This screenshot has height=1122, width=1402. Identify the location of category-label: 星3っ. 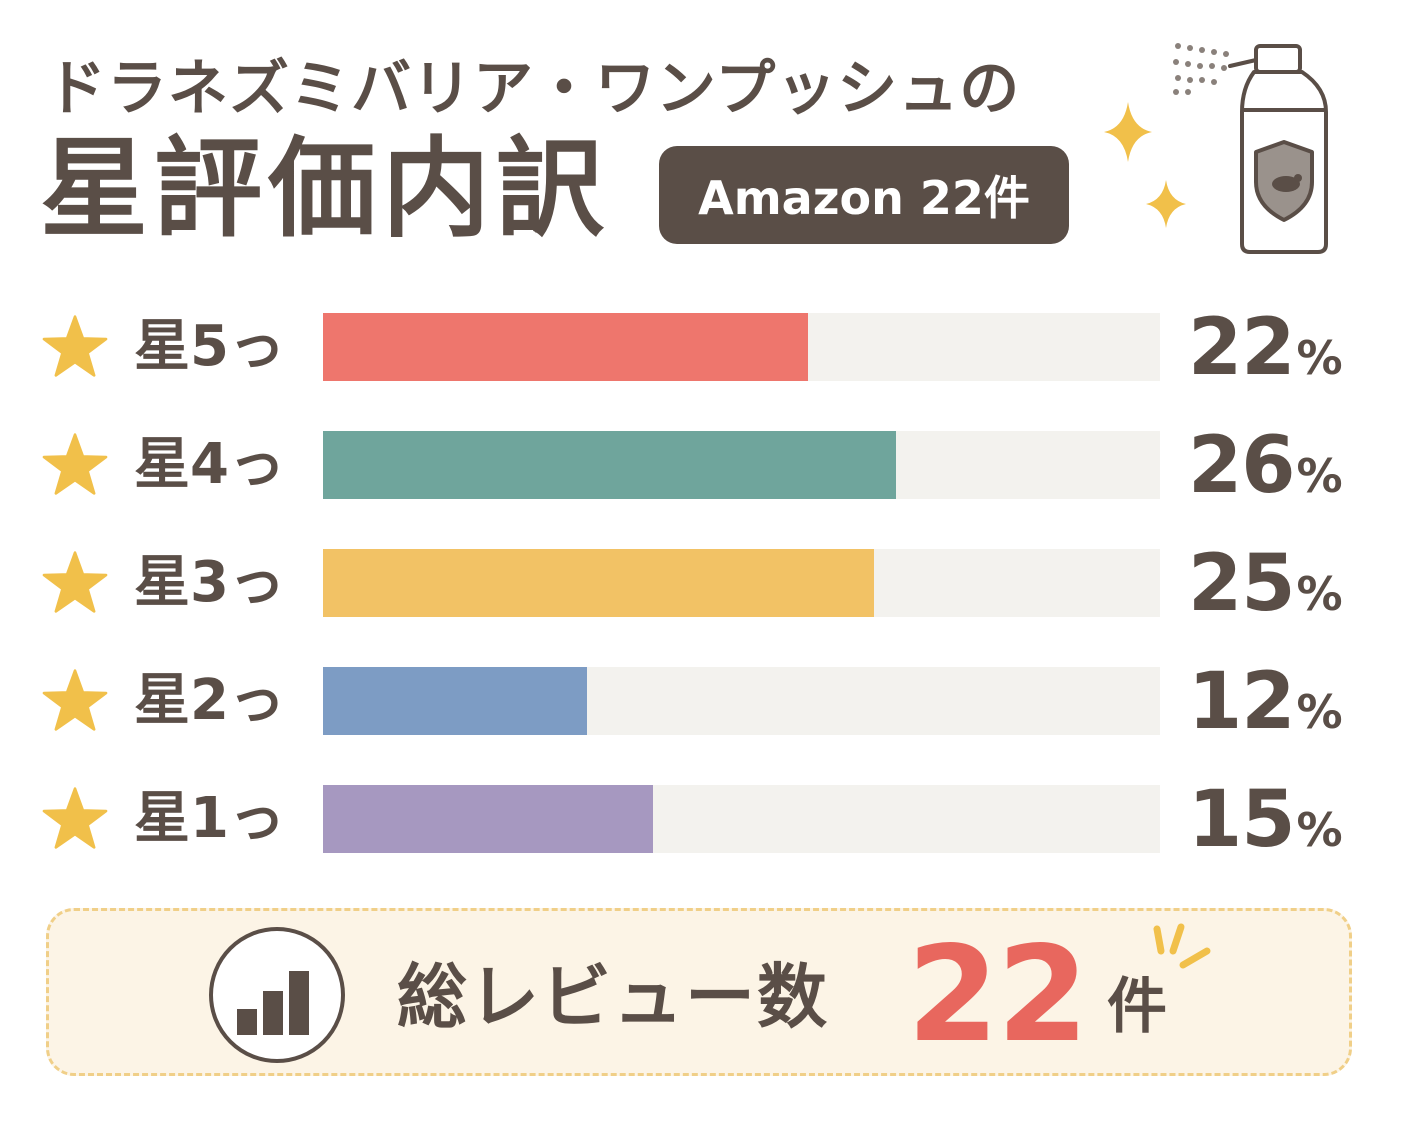
(209, 582).